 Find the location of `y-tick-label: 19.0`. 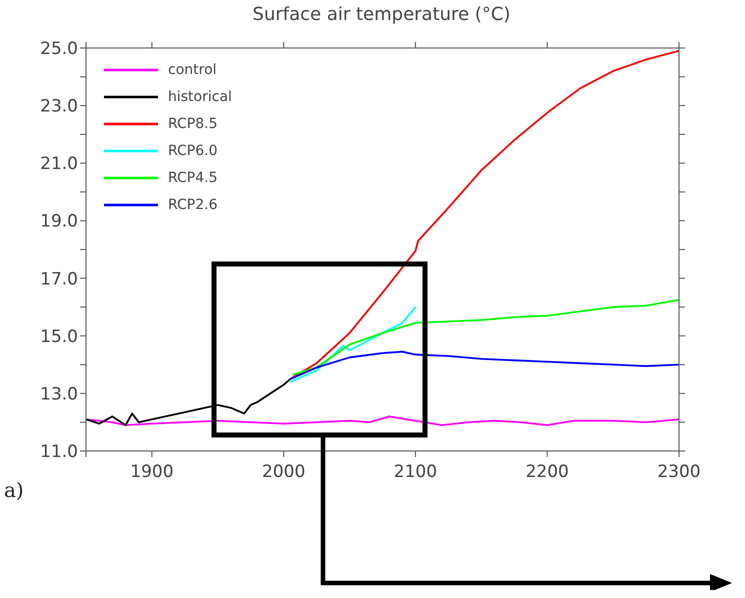

y-tick-label: 19.0 is located at coordinates (59, 222).